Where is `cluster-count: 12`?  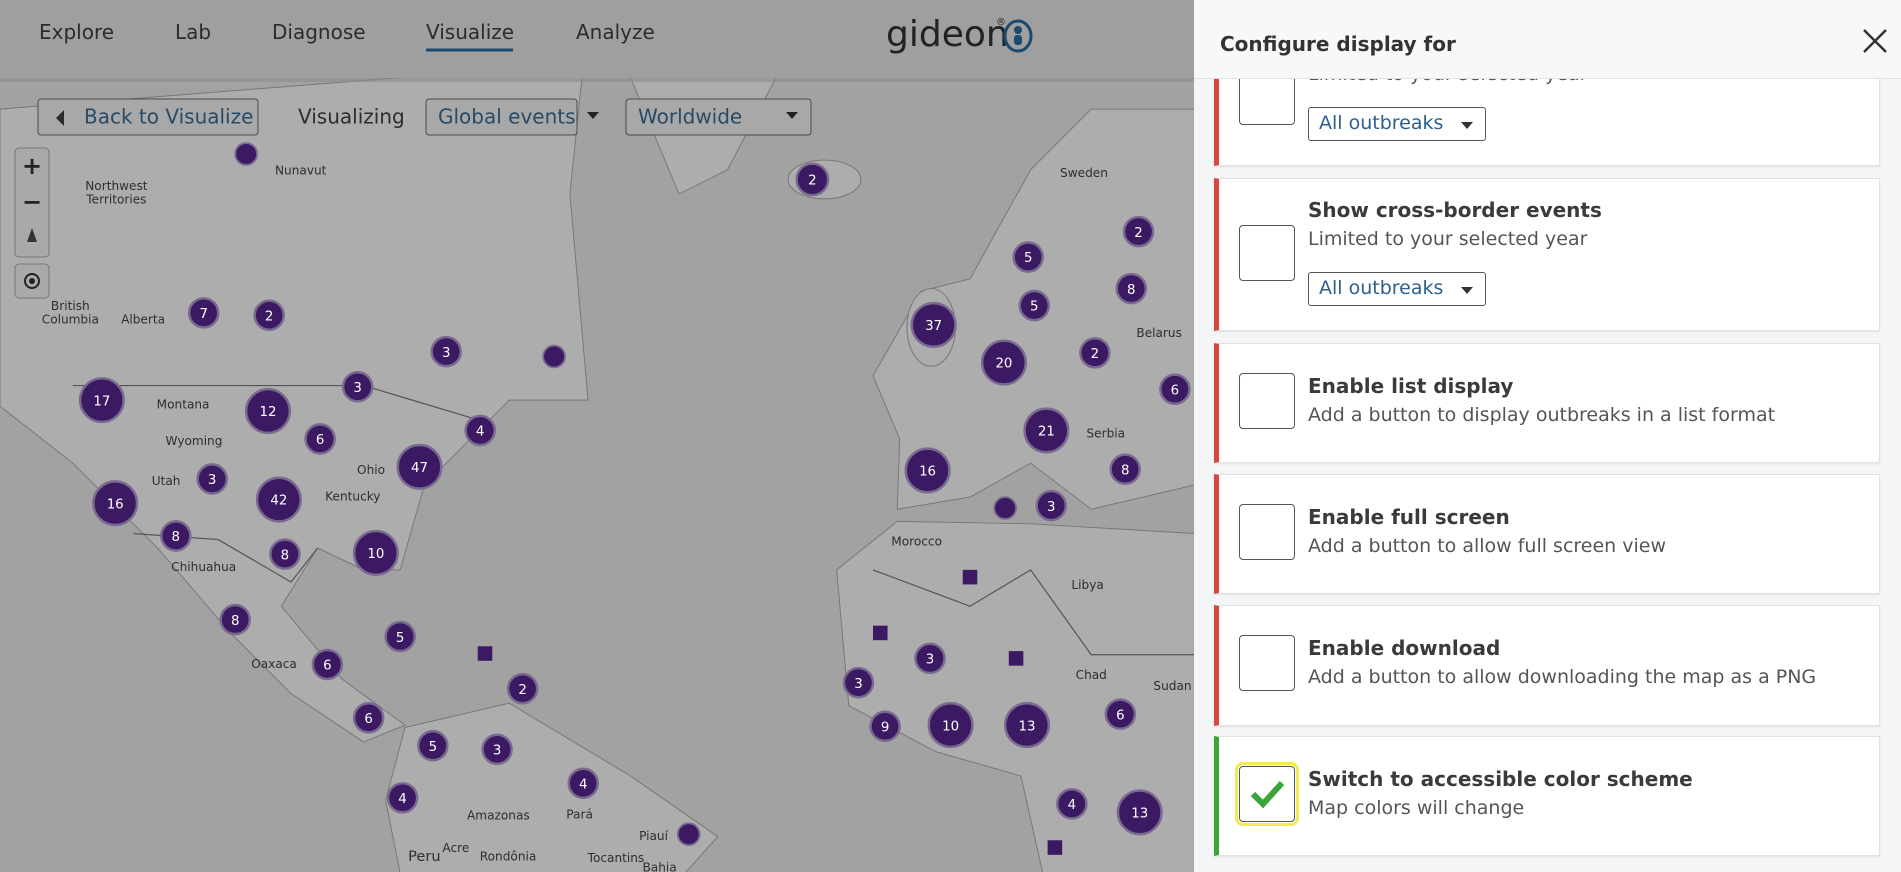
cluster-count: 12 is located at coordinates (267, 412).